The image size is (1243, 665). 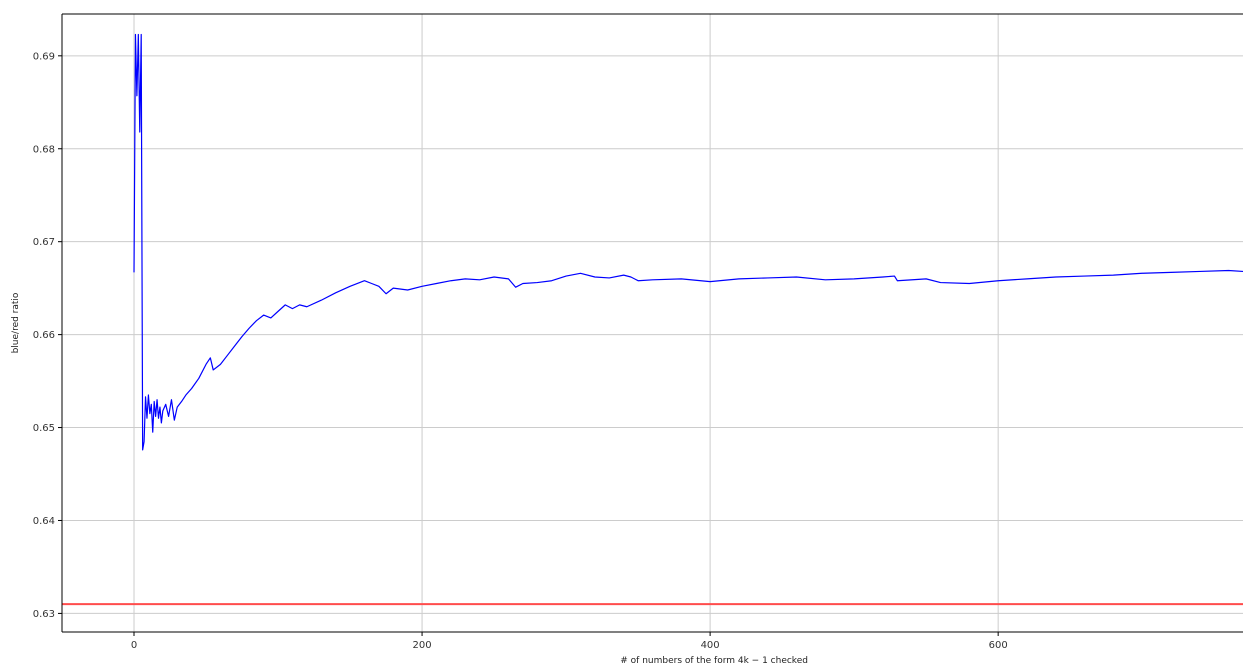 I want to click on x-tick-label: 600, so click(x=998, y=645).